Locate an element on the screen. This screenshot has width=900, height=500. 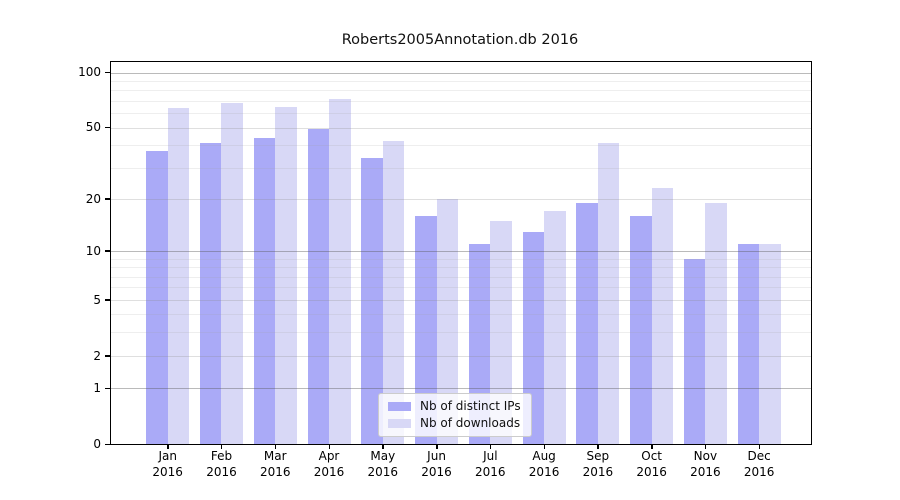
x-tick-sep is located at coordinates (598, 447).